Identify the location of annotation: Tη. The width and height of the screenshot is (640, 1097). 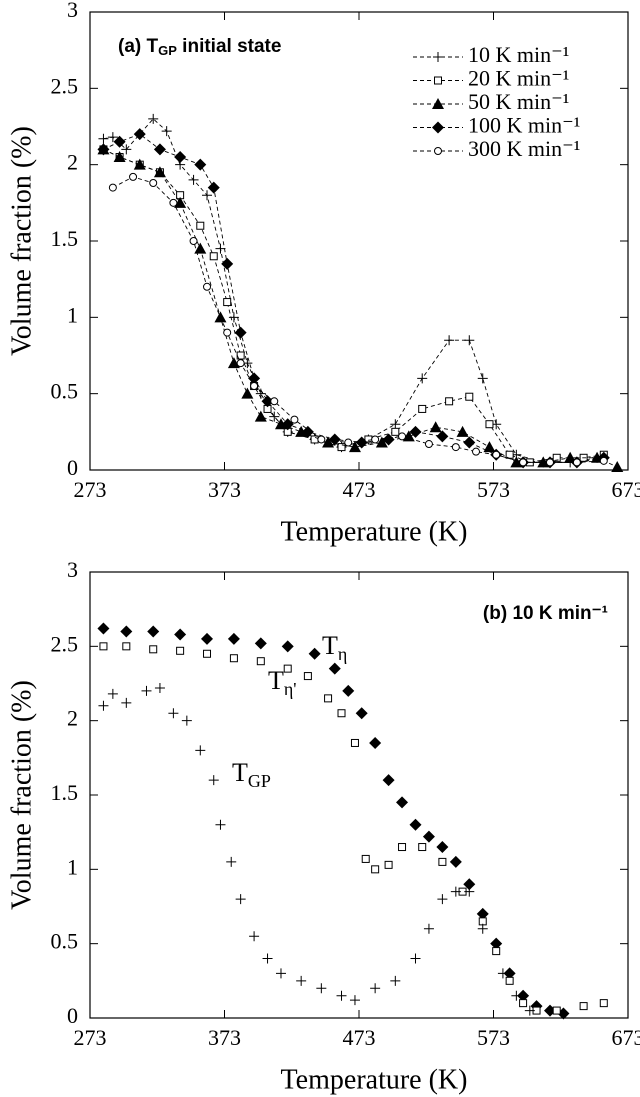
(334, 647).